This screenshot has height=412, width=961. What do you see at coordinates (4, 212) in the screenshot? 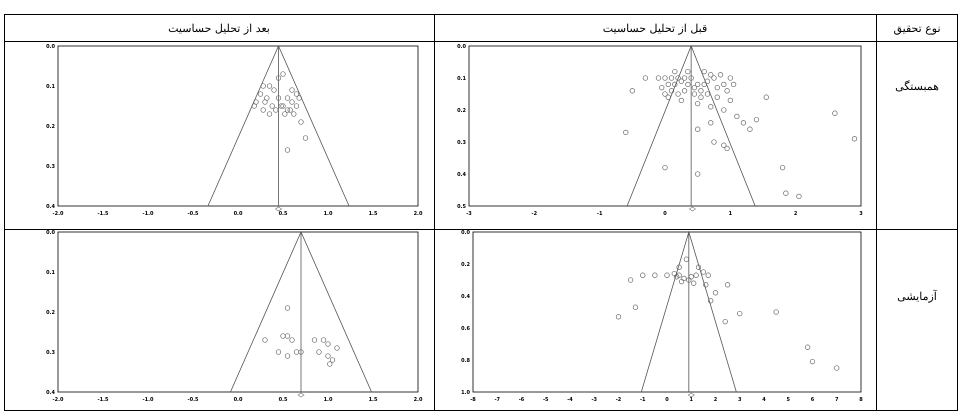
I see `table-border-left` at bounding box center [4, 212].